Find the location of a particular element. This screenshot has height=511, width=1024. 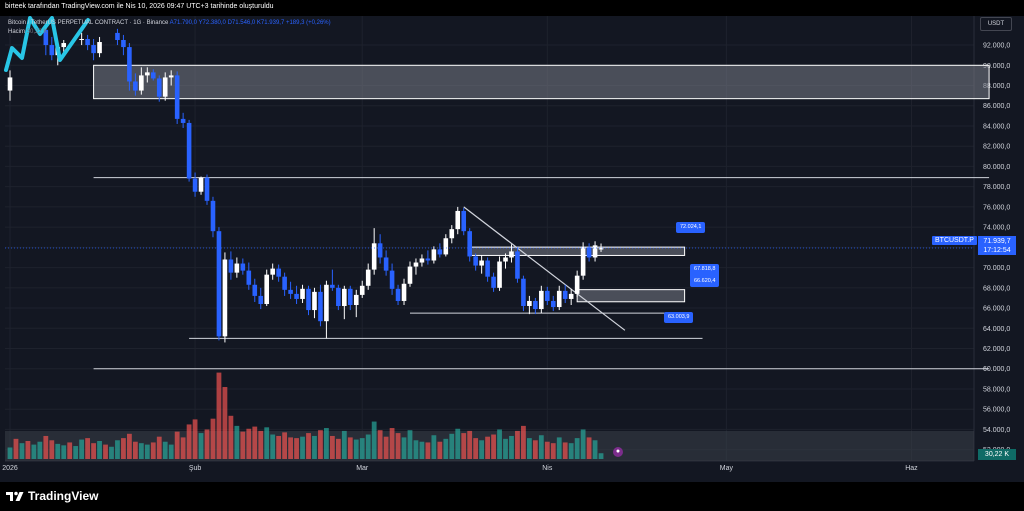

volume-legend-row: Hacim 30,22 K is located at coordinates (27, 32).